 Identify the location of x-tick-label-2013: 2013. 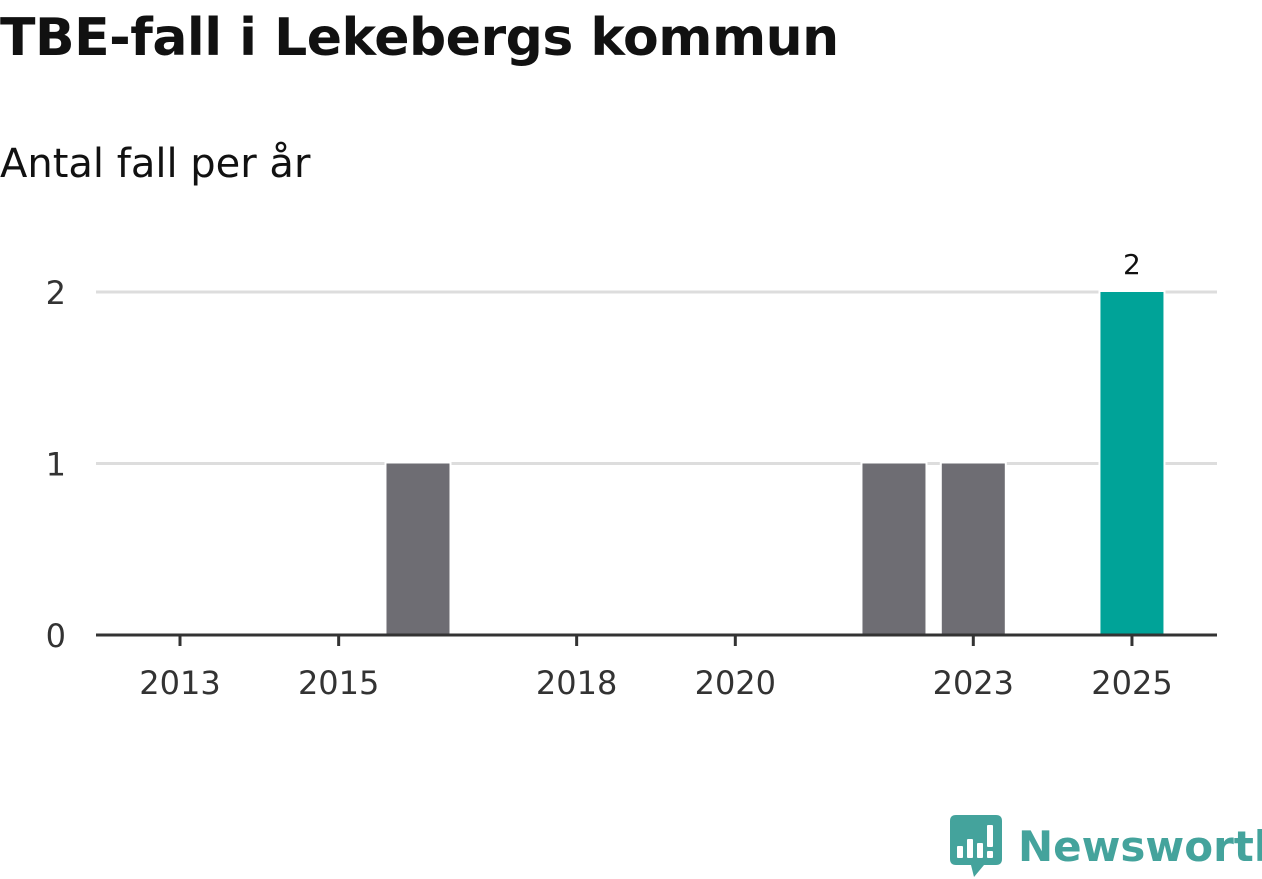
(179, 683).